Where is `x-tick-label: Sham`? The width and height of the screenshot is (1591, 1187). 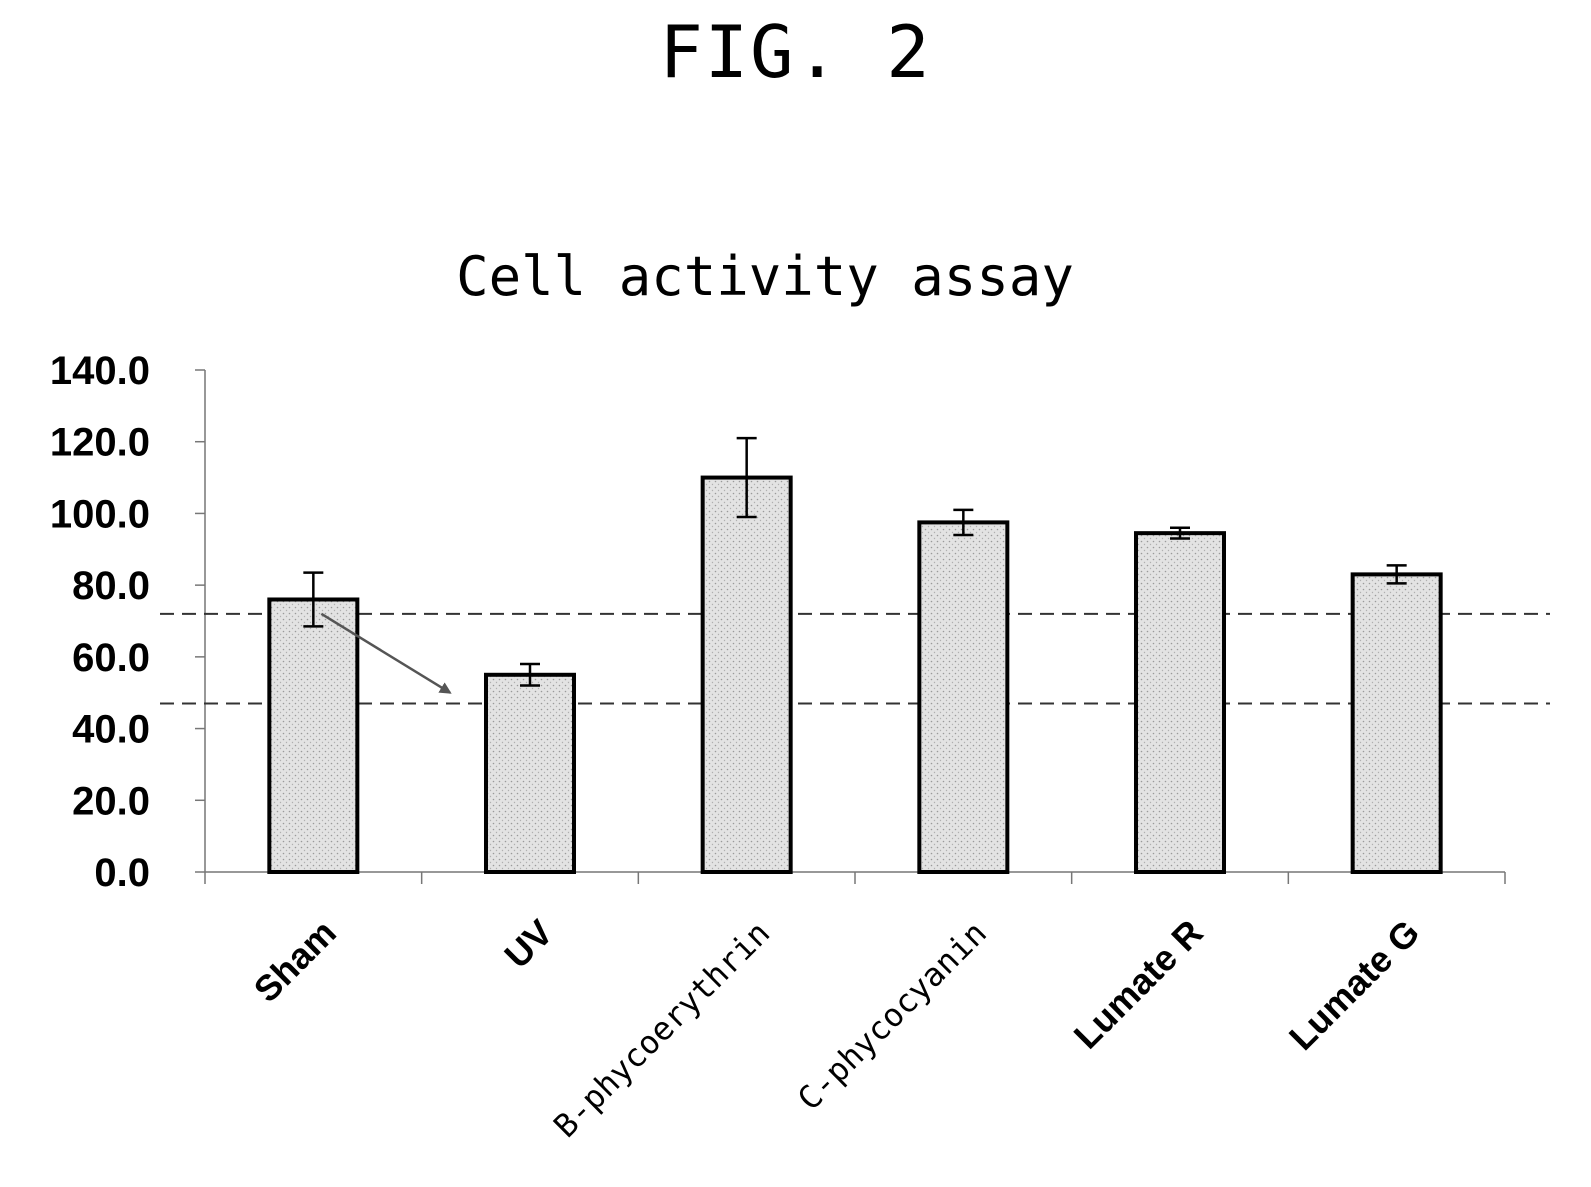
x-tick-label: Sham is located at coordinates (295, 961).